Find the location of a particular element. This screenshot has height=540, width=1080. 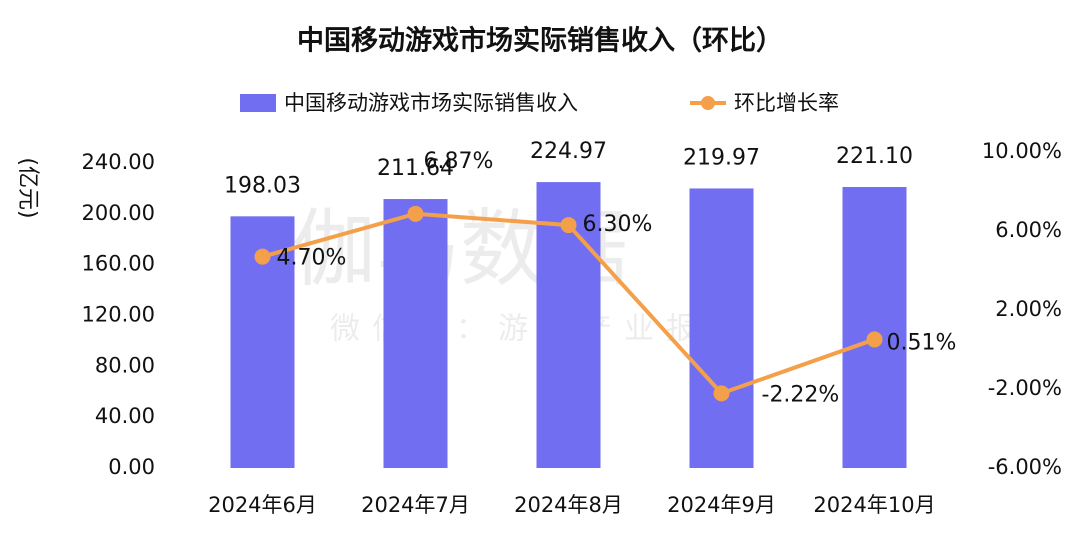

y2-tick-label: 2.00% is located at coordinates (1028, 309).